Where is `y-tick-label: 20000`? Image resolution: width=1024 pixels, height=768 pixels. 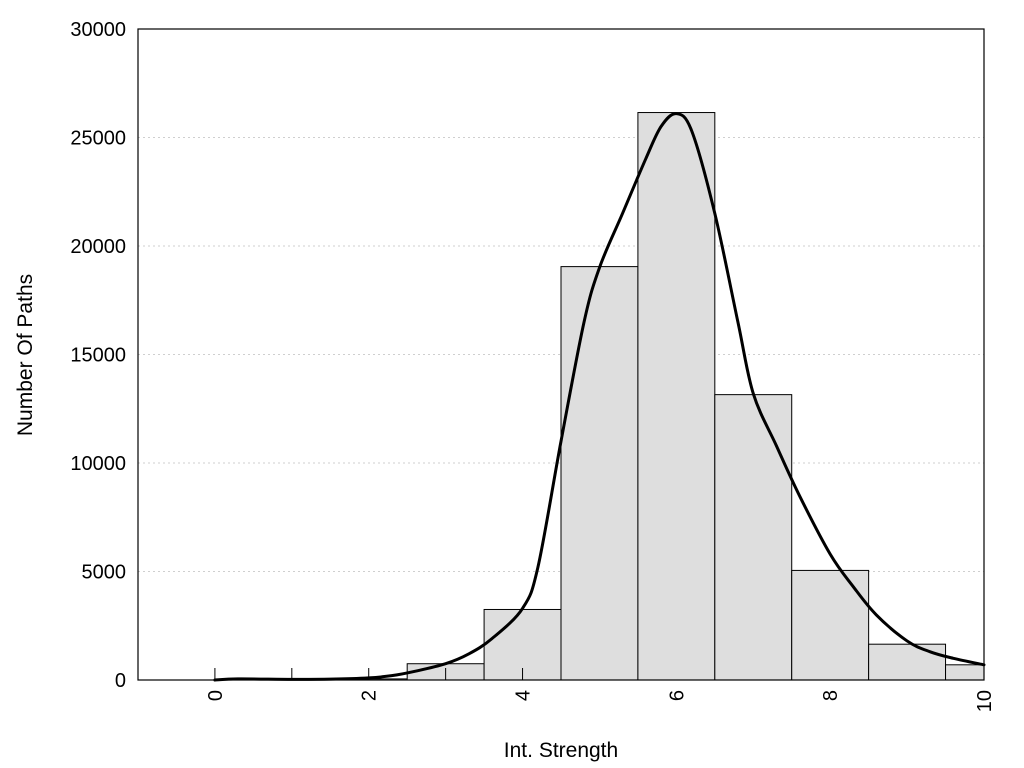 y-tick-label: 20000 is located at coordinates (98, 247).